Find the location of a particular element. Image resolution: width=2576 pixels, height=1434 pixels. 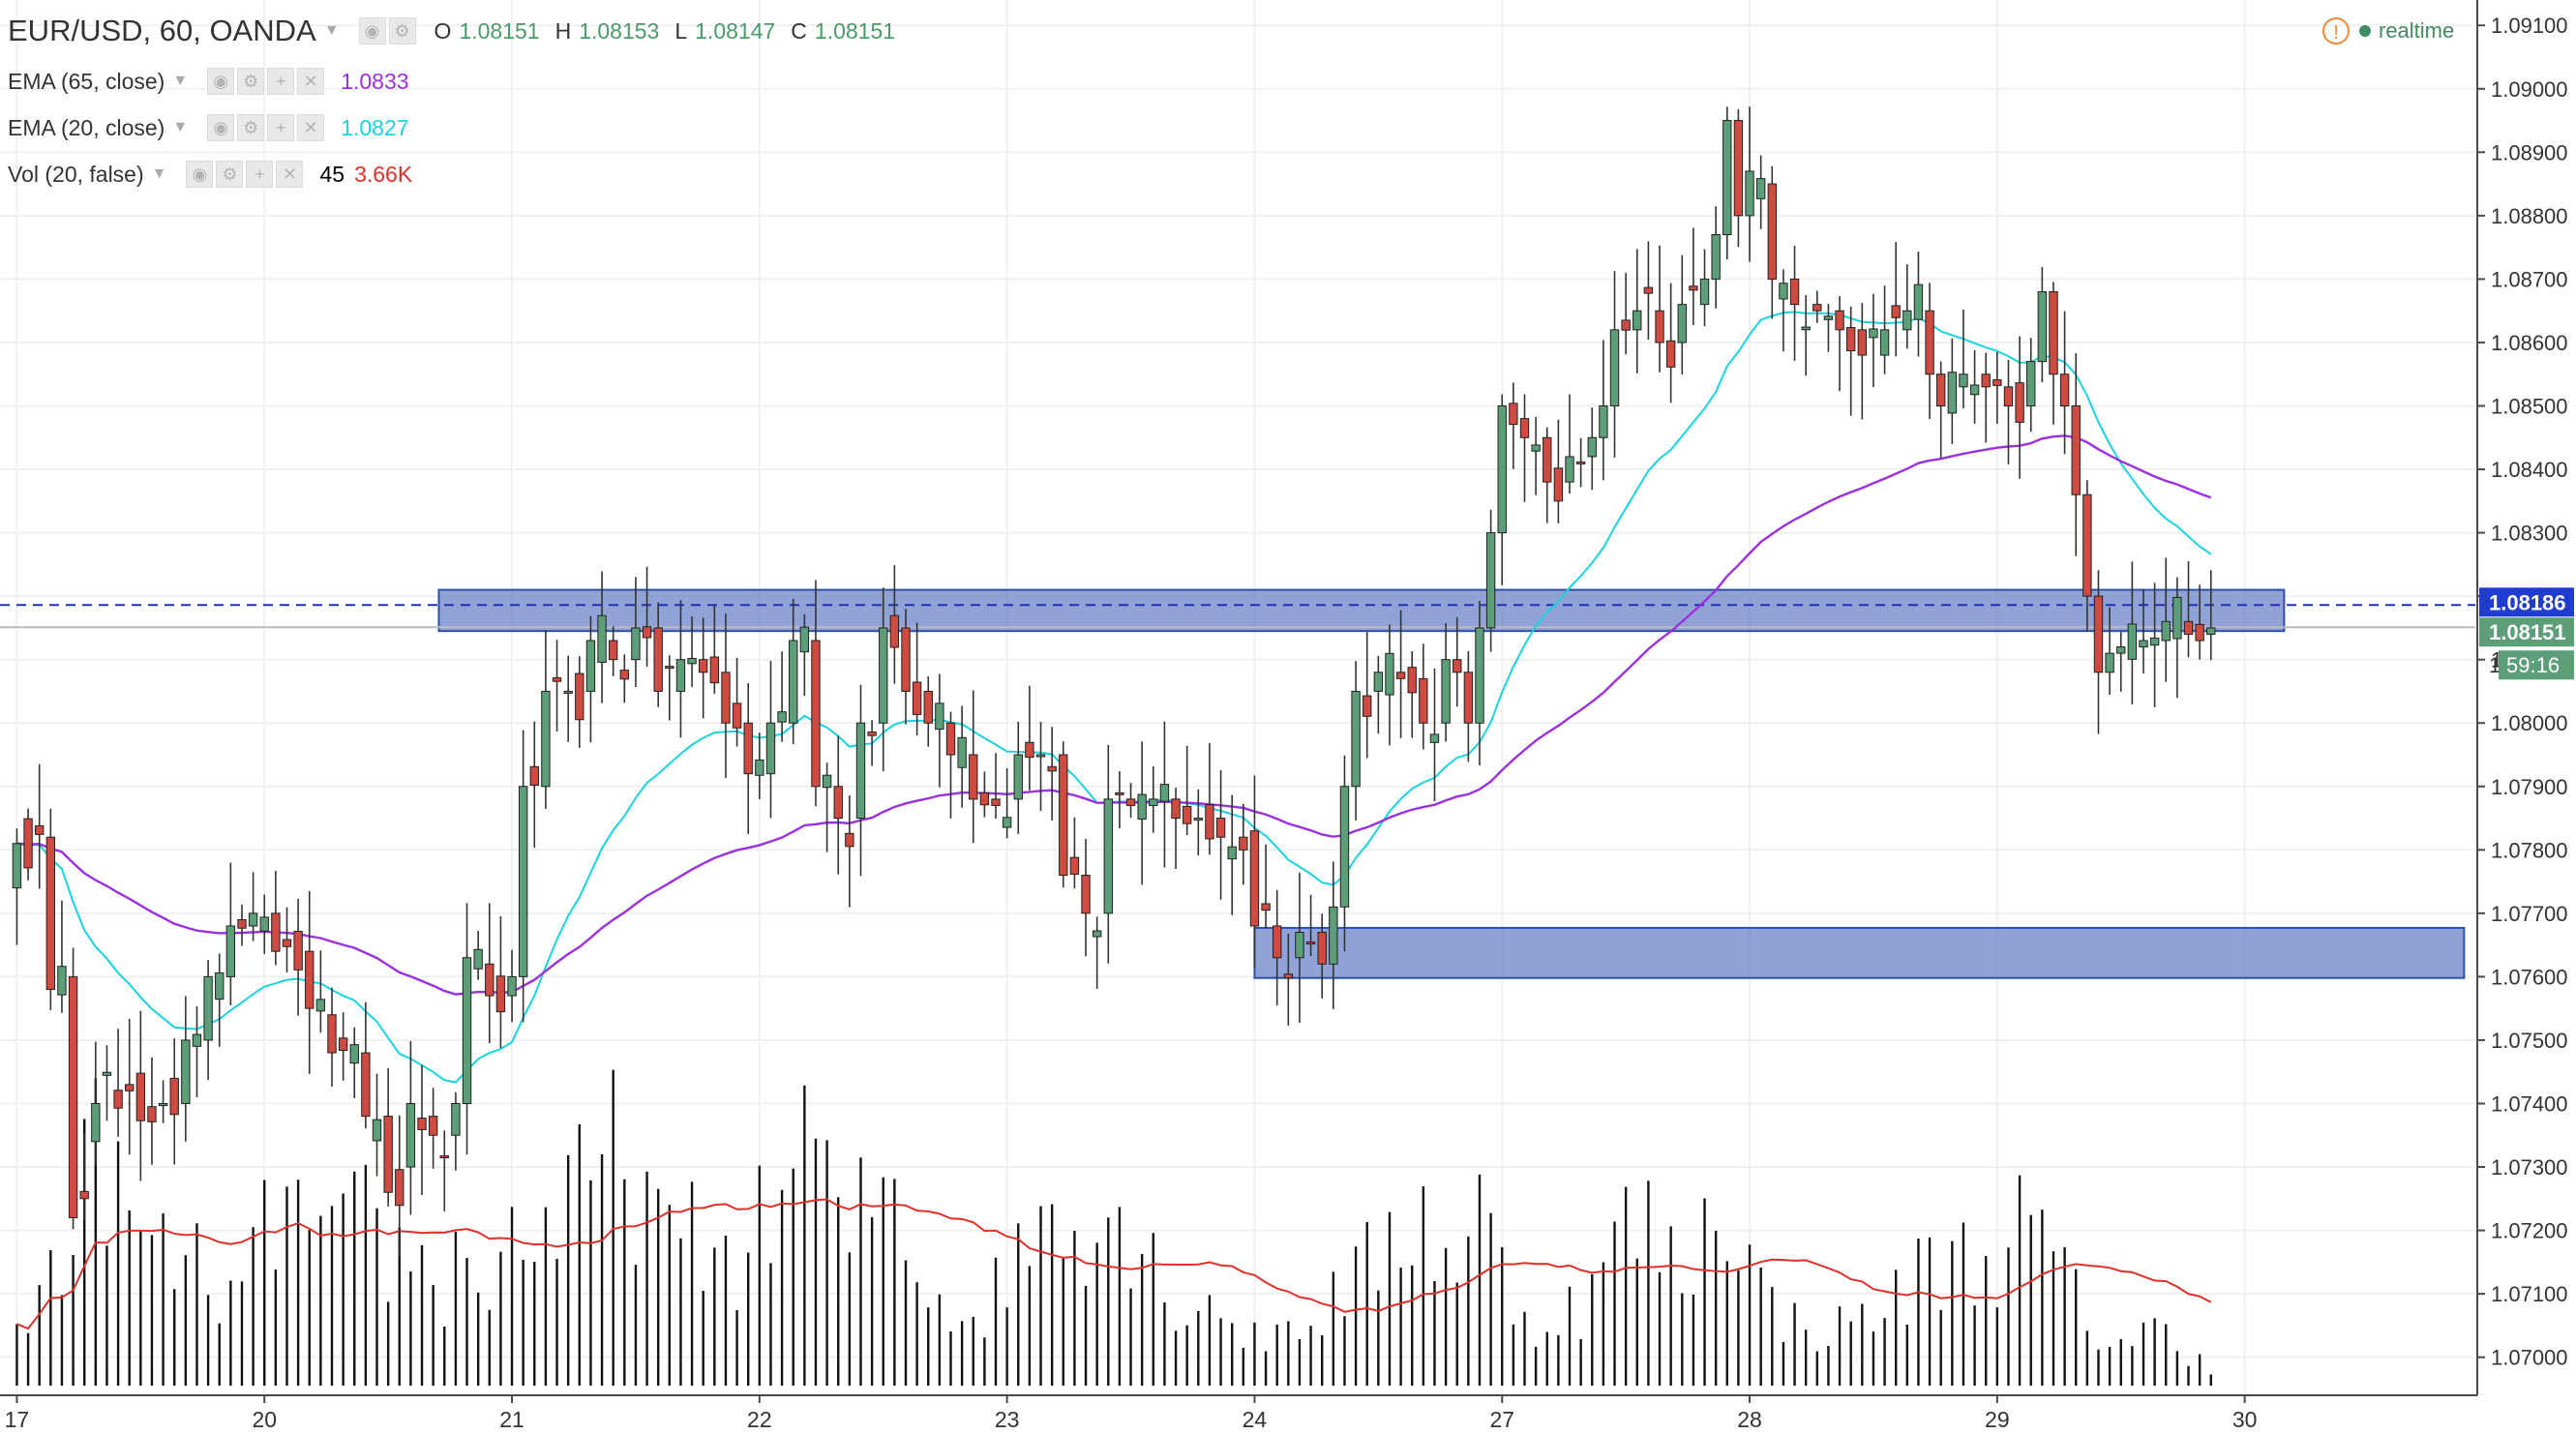

indicator-ema20: EMA (20, close) ▼ ◉ ⚙ + ✕ 1.0827 is located at coordinates (208, 127).